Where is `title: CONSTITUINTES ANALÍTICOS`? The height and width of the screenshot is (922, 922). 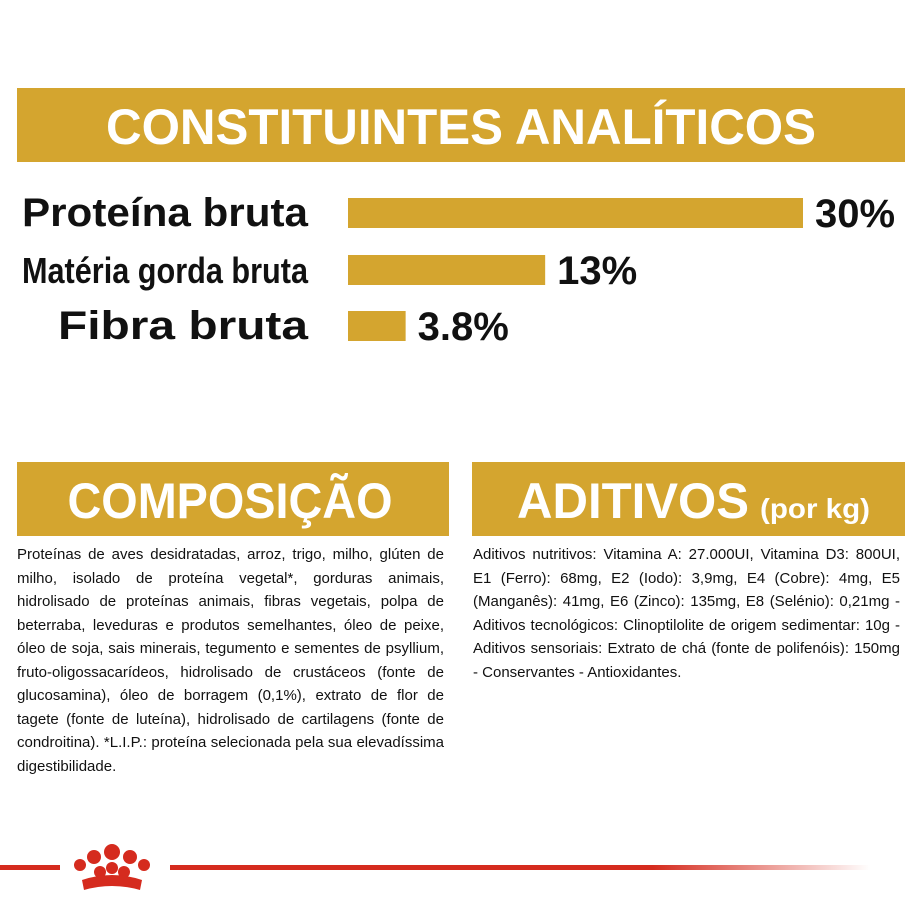 title: CONSTITUINTES ANALÍTICOS is located at coordinates (461, 127).